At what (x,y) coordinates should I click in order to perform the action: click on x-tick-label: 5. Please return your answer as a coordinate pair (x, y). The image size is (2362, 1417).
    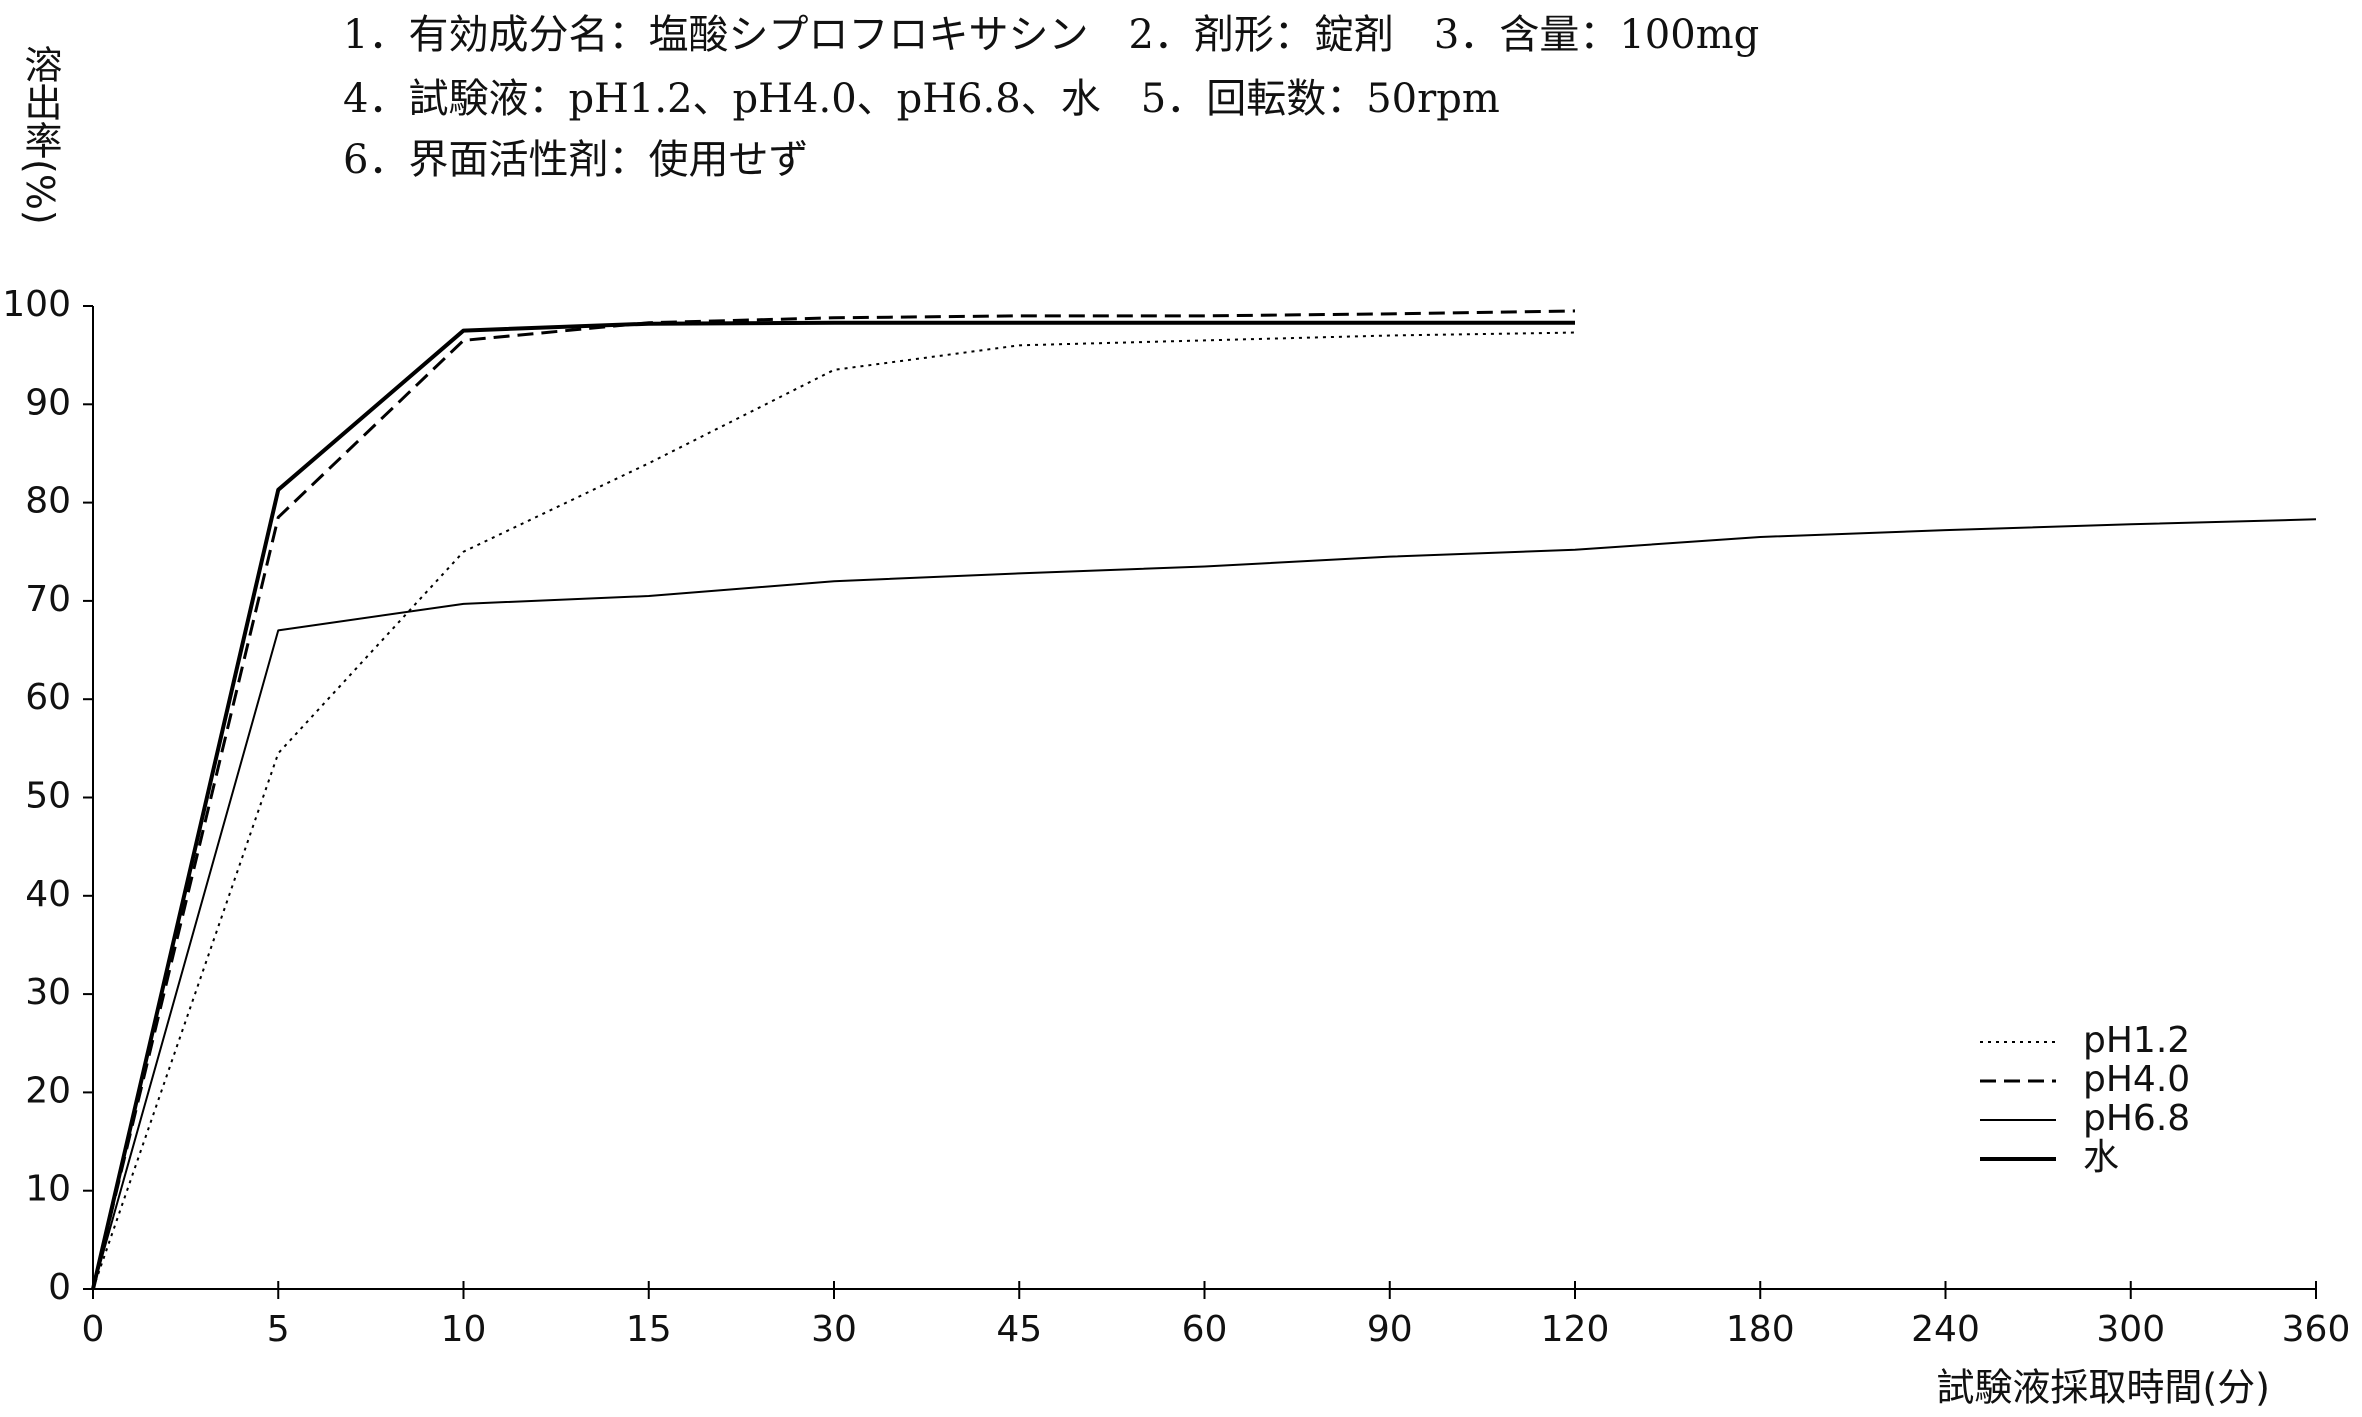
    Looking at the image, I should click on (278, 1329).